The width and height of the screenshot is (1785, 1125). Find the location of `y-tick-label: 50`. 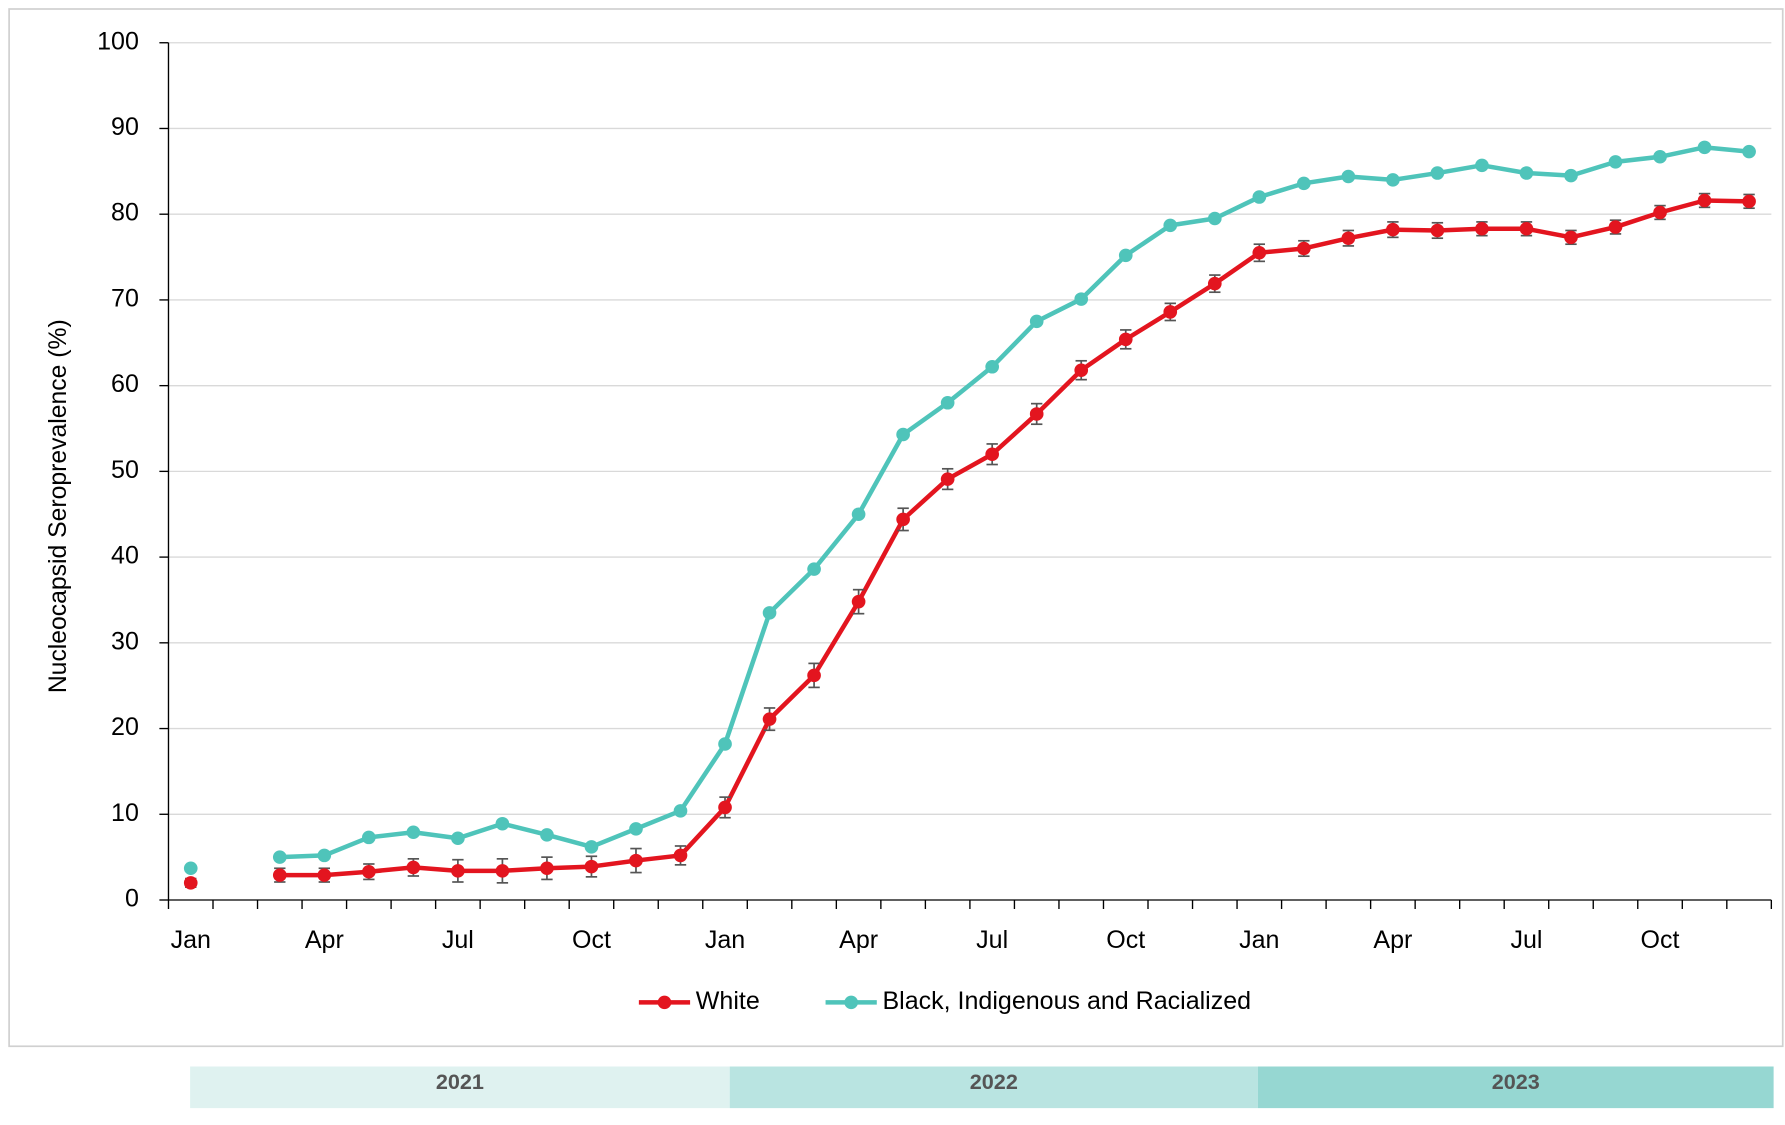

y-tick-label: 50 is located at coordinates (125, 470).